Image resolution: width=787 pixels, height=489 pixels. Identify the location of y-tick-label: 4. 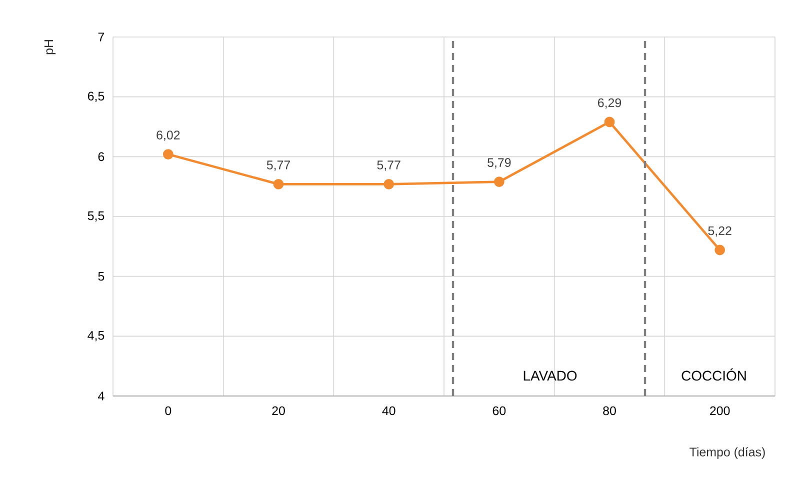
(101, 396).